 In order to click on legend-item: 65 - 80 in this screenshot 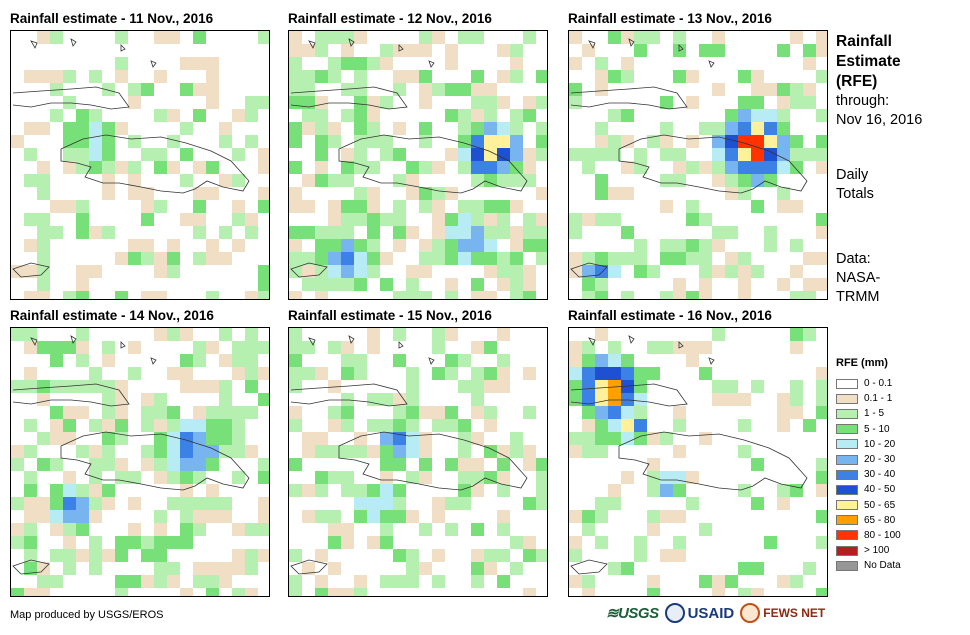, I will do `click(868, 520)`.